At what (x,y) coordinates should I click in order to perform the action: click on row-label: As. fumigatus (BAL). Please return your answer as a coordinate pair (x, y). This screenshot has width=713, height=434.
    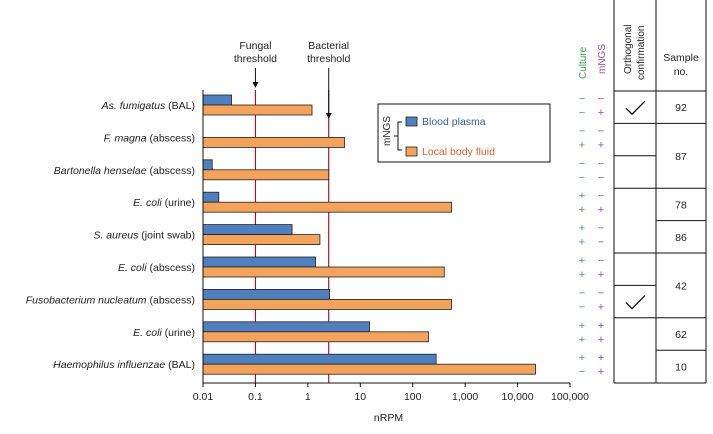
    Looking at the image, I should click on (148, 106).